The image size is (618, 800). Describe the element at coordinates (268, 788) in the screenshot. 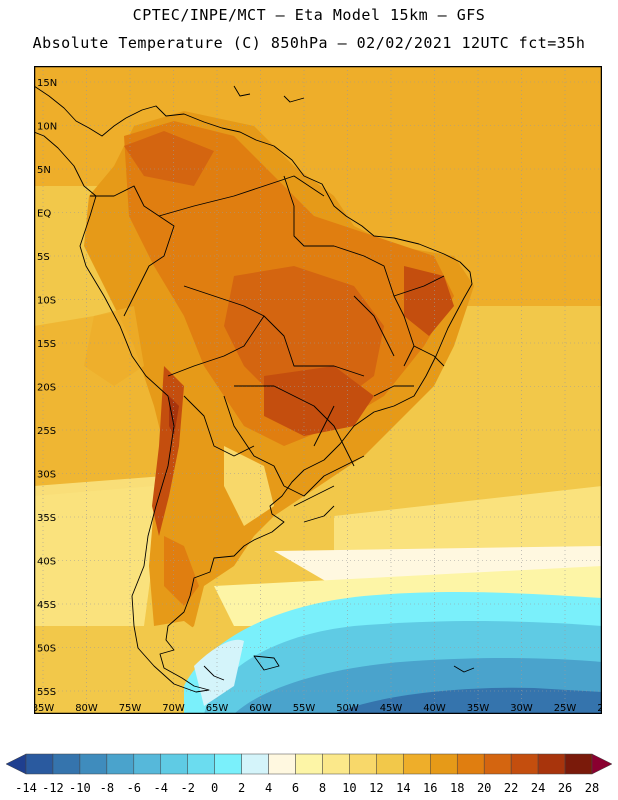

I see `colorbar-label: 4` at that location.